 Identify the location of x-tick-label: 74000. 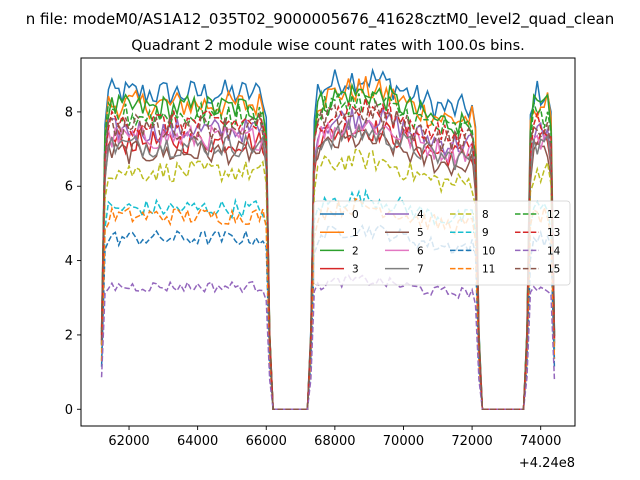
(540, 441).